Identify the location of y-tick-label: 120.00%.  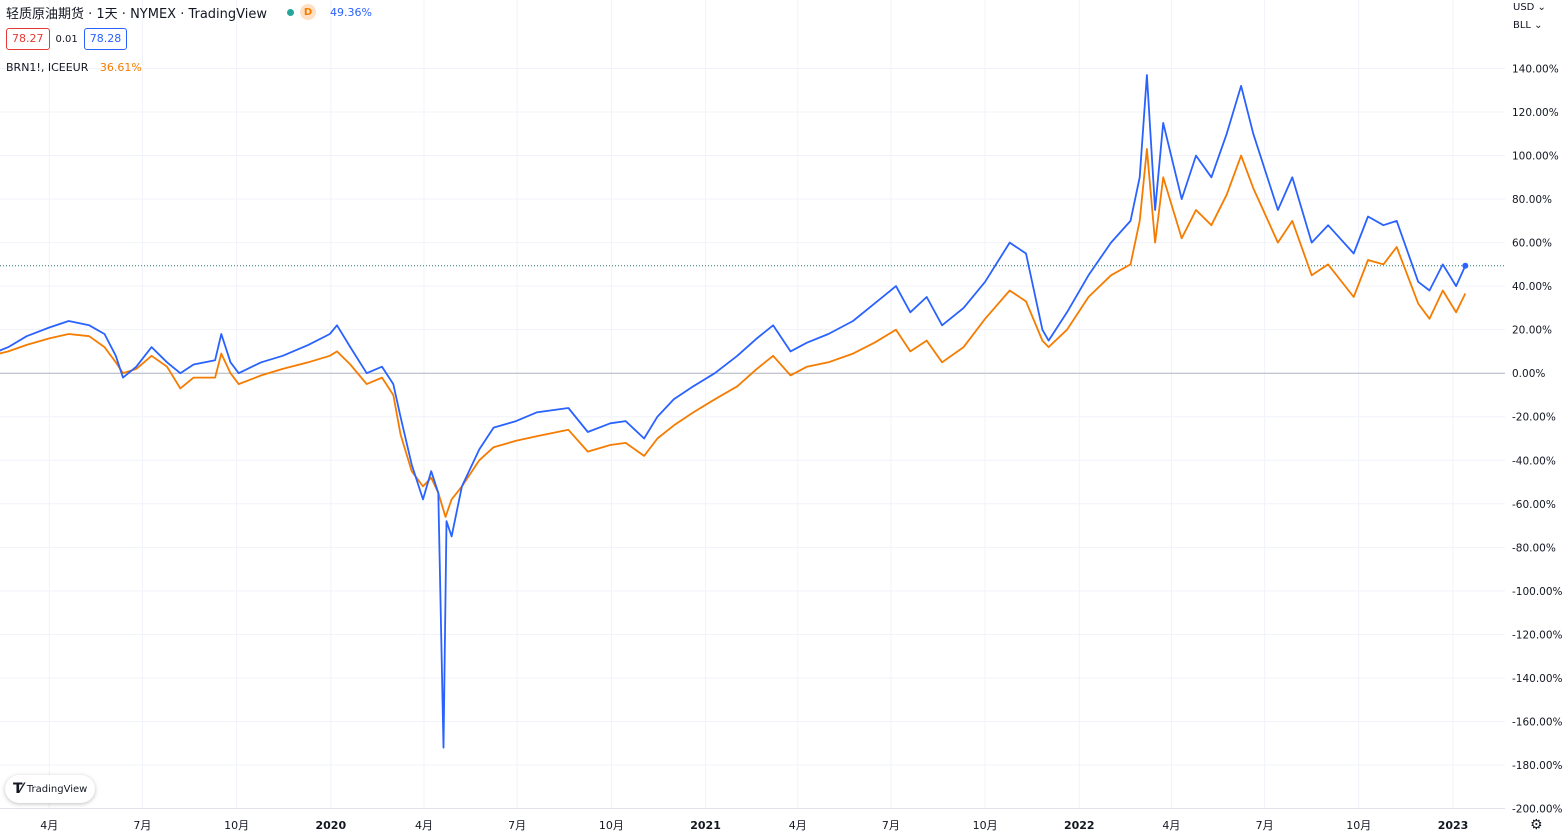
(1535, 113).